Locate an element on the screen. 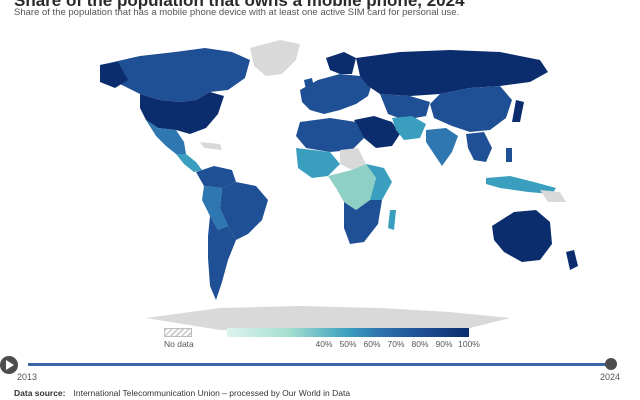 This screenshot has height=400, width=640. region-central-asia is located at coordinates (405, 107).